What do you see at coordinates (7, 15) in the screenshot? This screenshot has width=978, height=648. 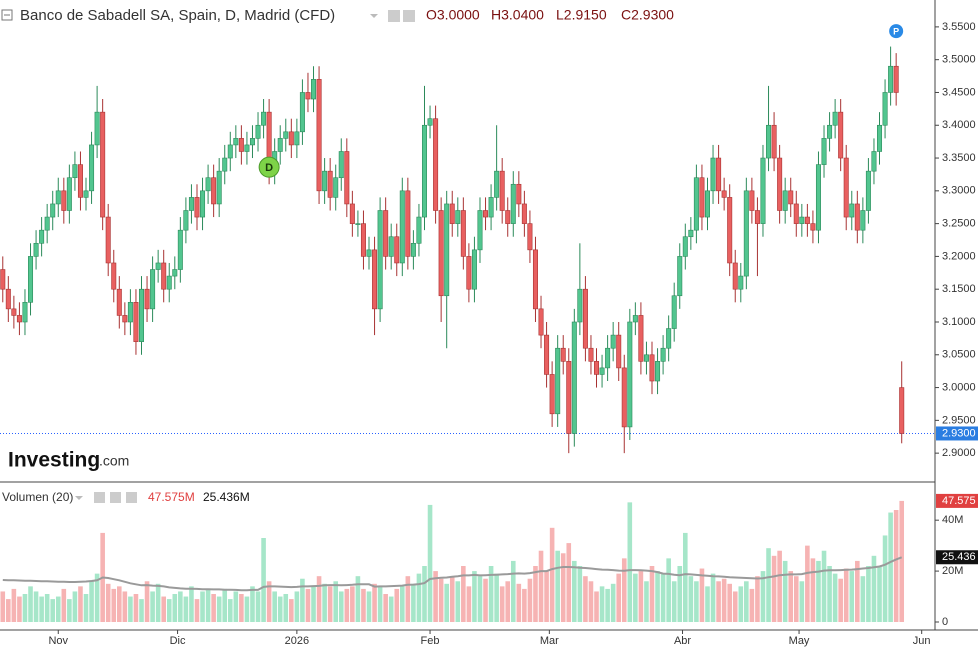 I see `collapse-icon` at bounding box center [7, 15].